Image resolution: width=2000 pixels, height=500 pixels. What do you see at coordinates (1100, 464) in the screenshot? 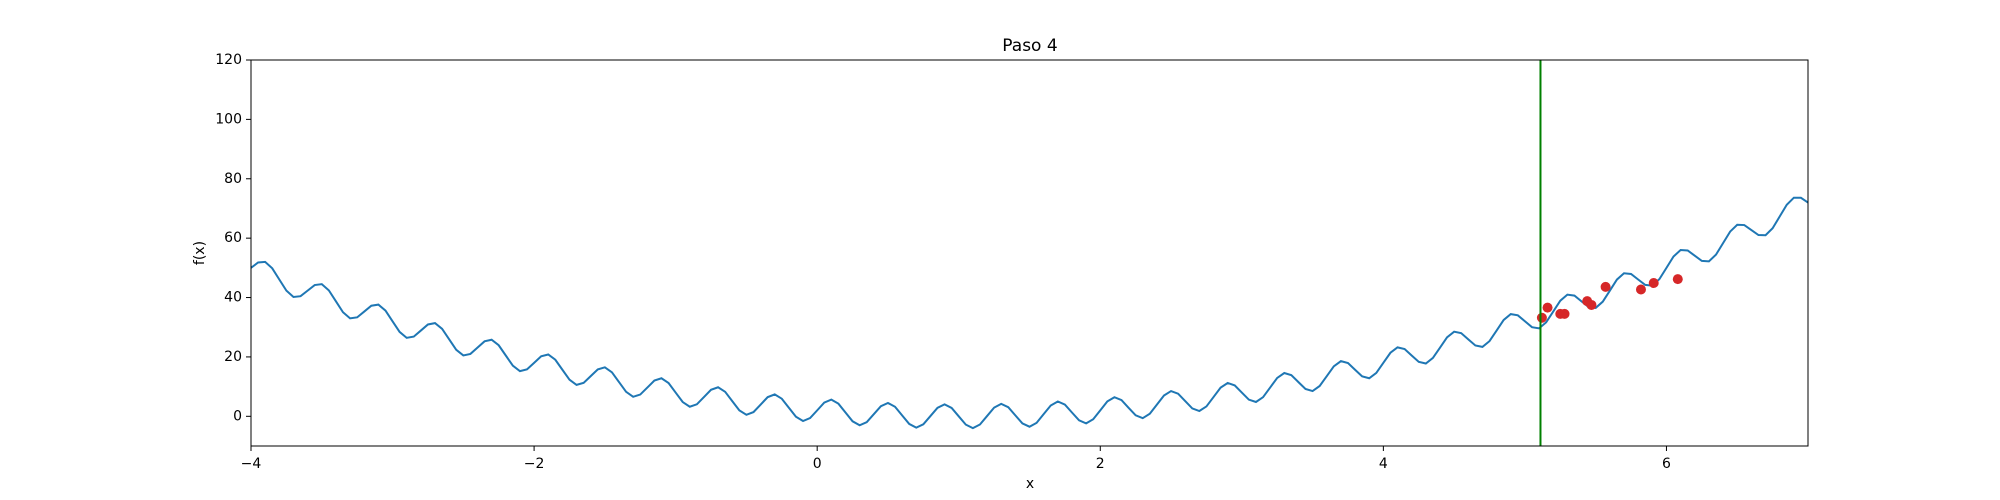
I see `x-tick-label: 2` at bounding box center [1100, 464].